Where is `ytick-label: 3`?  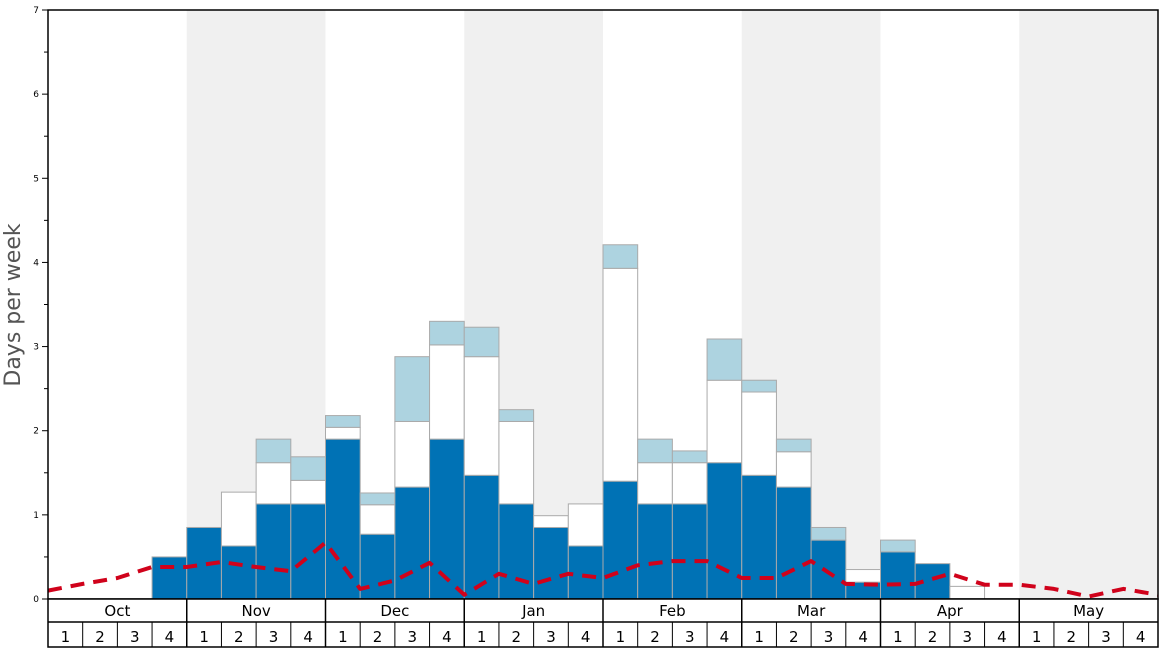
ytick-label: 3 is located at coordinates (36, 348).